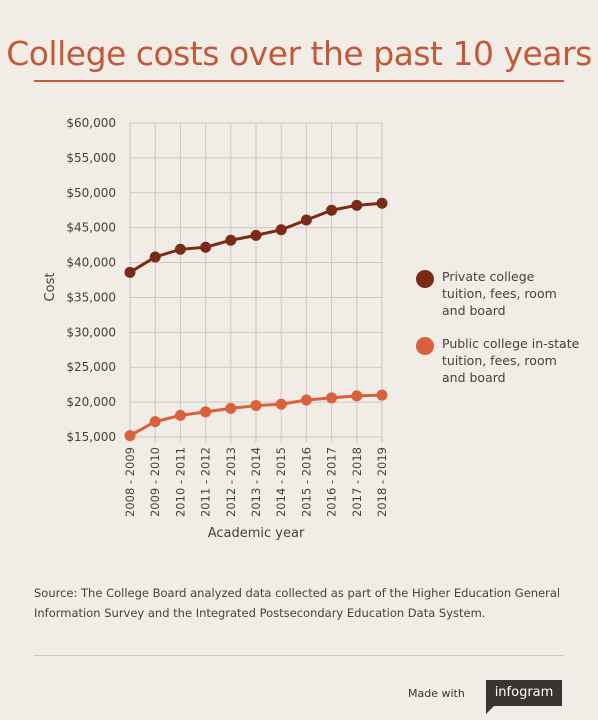 Image resolution: width=598 pixels, height=720 pixels. I want to click on y-tick-label: $55,000, so click(91, 158).